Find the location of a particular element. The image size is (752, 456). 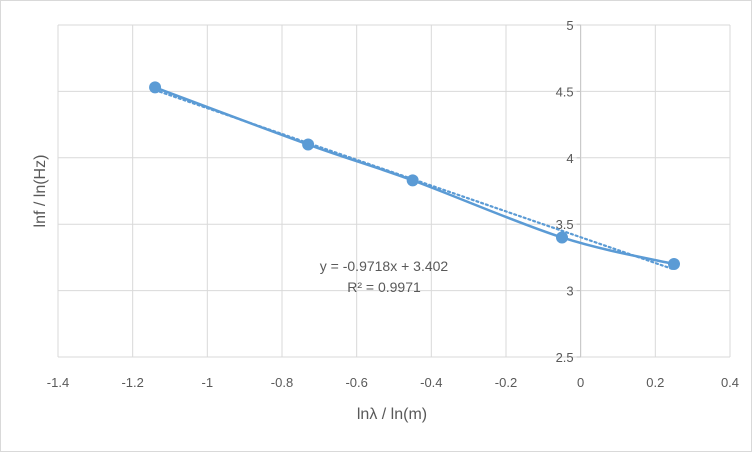

x-tick-label: 0 is located at coordinates (580, 382).